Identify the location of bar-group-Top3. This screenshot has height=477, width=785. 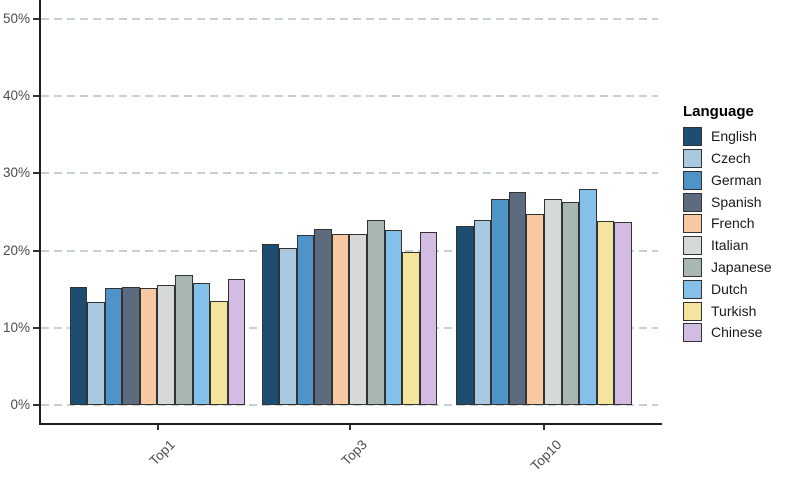
(349, 312).